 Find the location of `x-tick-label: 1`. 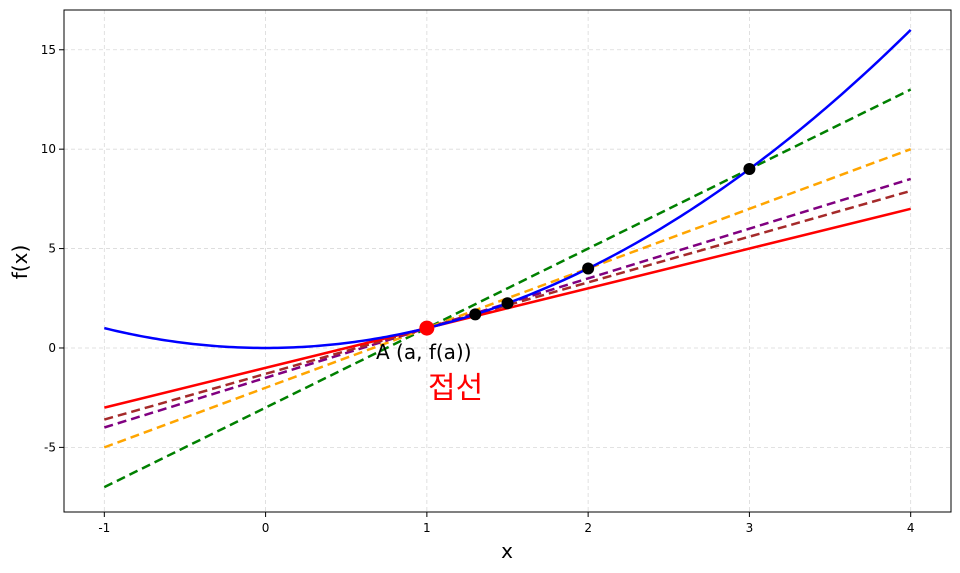

x-tick-label: 1 is located at coordinates (427, 528).